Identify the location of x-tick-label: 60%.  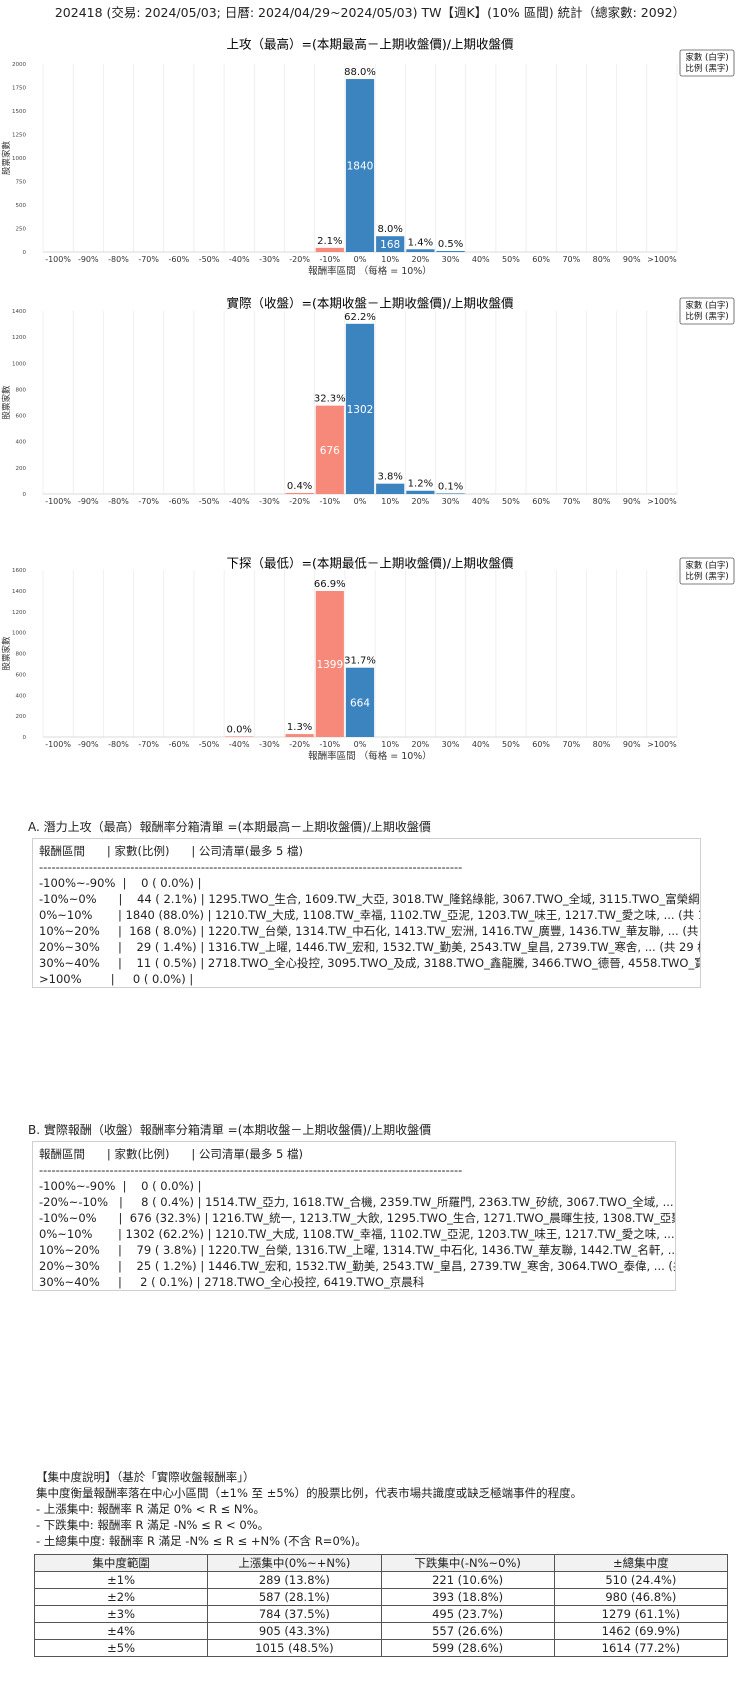
(541, 259).